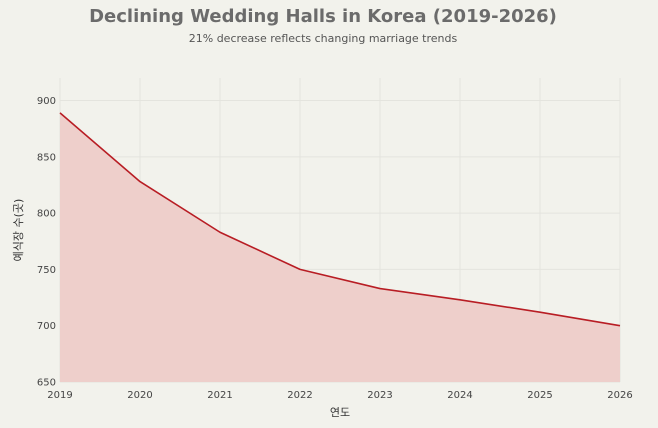  Describe the element at coordinates (46, 157) in the screenshot. I see `y-tick-label: 850` at that location.